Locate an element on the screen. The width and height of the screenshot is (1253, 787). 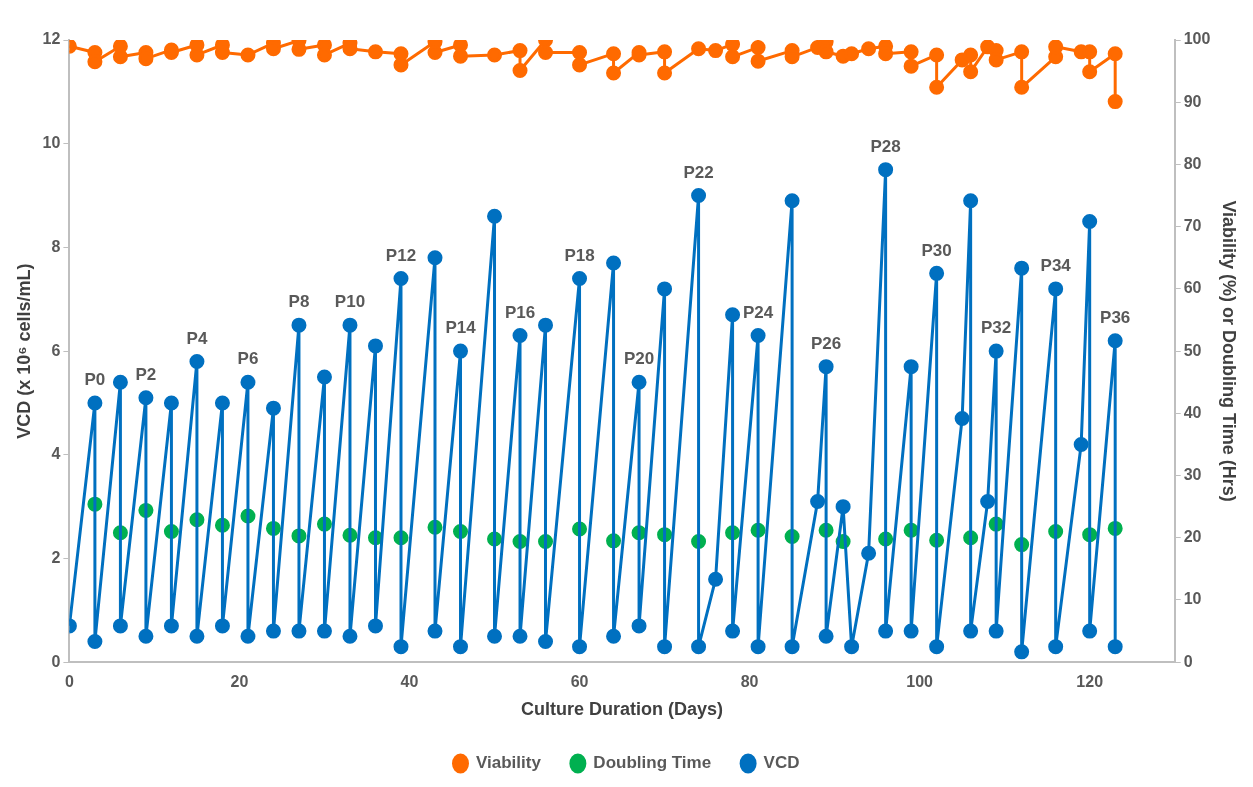
annotation: P36 is located at coordinates (1115, 317).